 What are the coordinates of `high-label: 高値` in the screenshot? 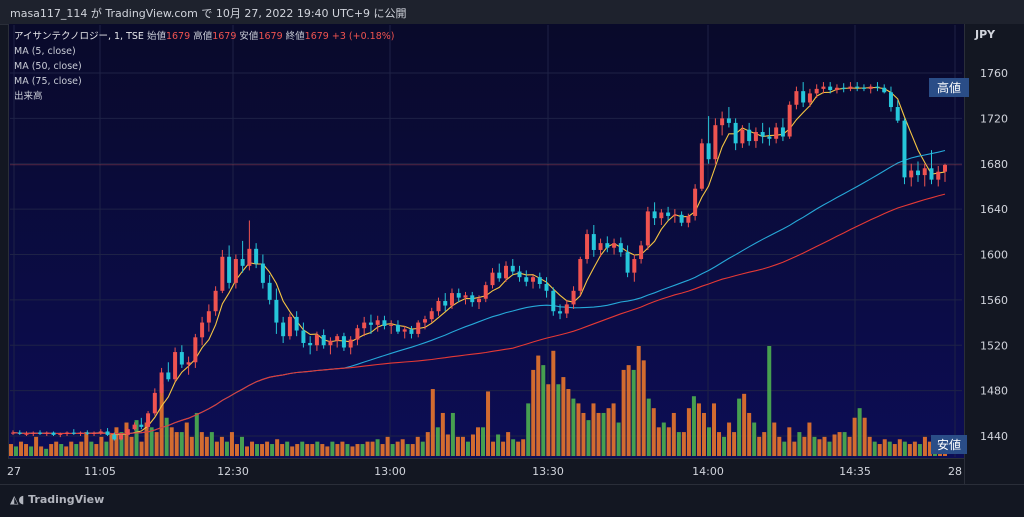 It's located at (203, 36).